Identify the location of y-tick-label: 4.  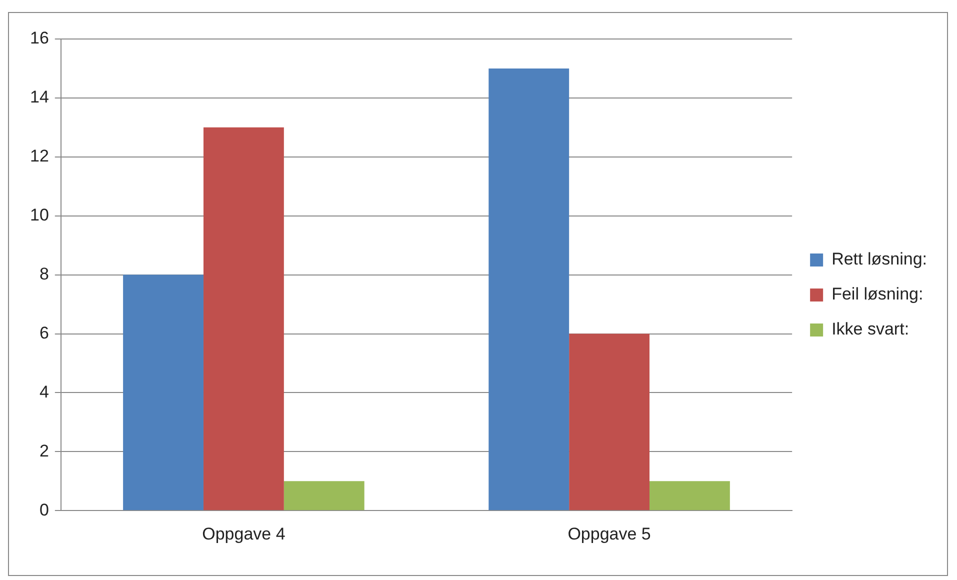
(44, 392).